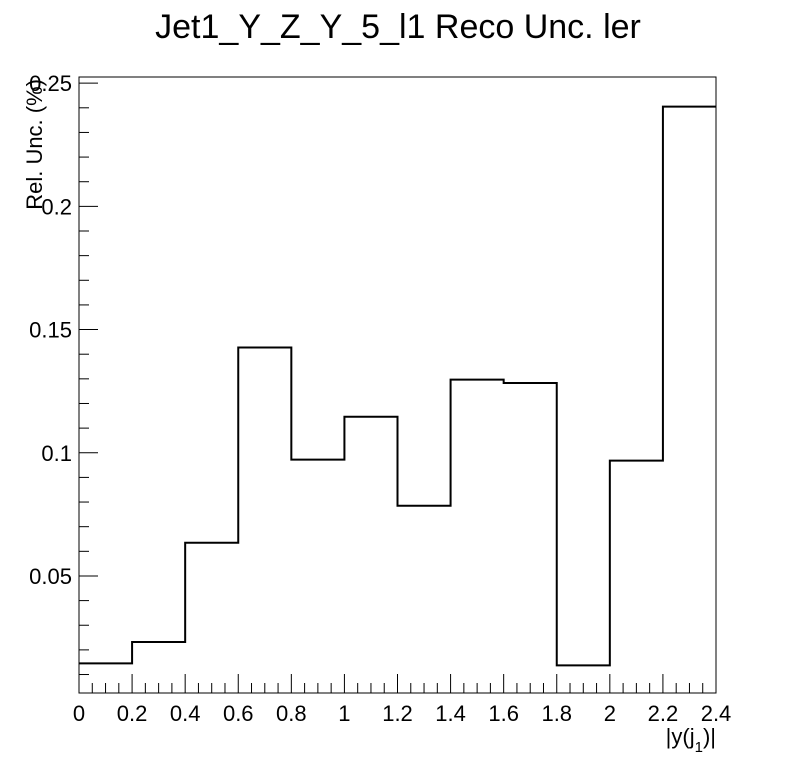 Image resolution: width=796 pixels, height=772 pixels. What do you see at coordinates (56, 453) in the screenshot?
I see `y-tick-label: 0.1` at bounding box center [56, 453].